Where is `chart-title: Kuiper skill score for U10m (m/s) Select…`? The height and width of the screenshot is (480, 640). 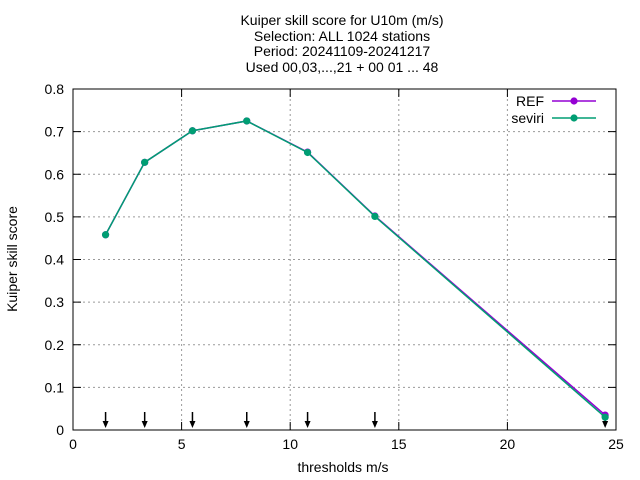
chart-title: Kuiper skill score for U10m (m/s) Select… is located at coordinates (341, 43).